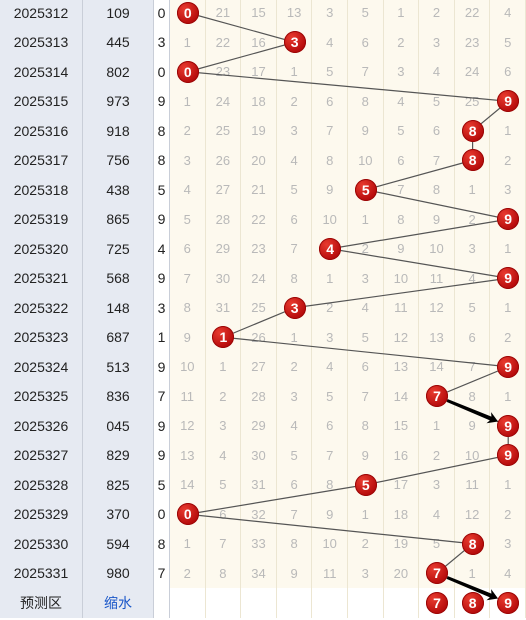 The width and height of the screenshot is (526, 620). I want to click on table-row: 2025327 829 9 13 4 30 5 7 9 16 2 10, so click(263, 455).